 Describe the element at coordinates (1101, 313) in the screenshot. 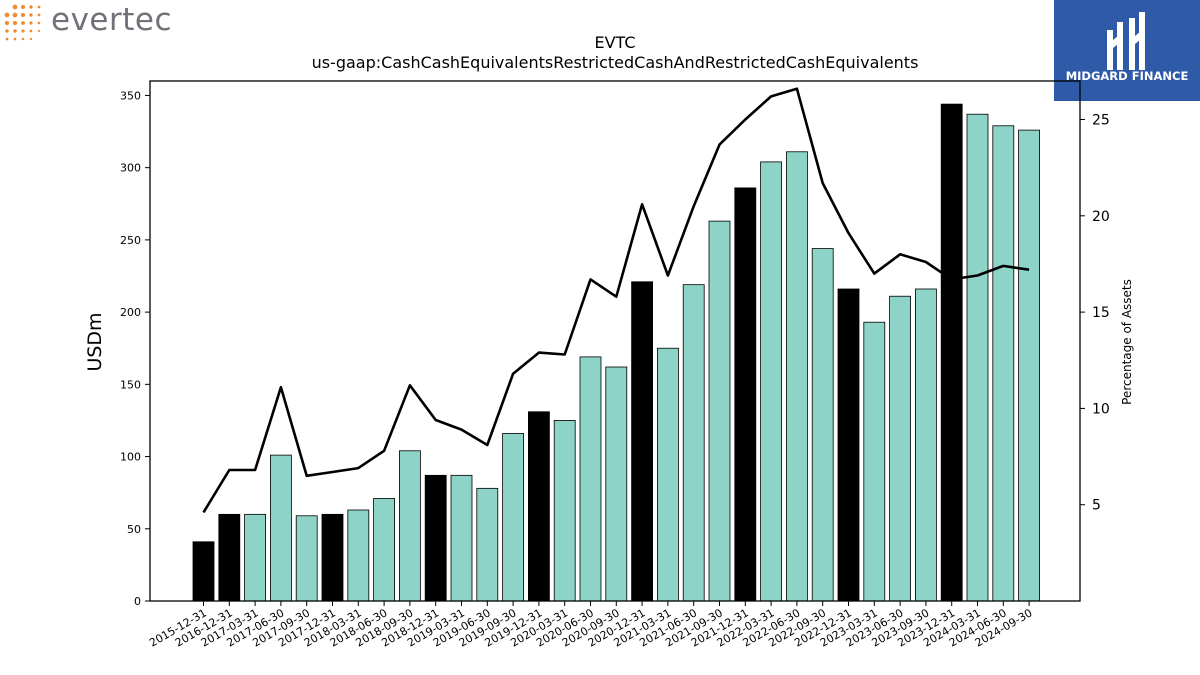

I see `y-right-tick-label: 15` at that location.